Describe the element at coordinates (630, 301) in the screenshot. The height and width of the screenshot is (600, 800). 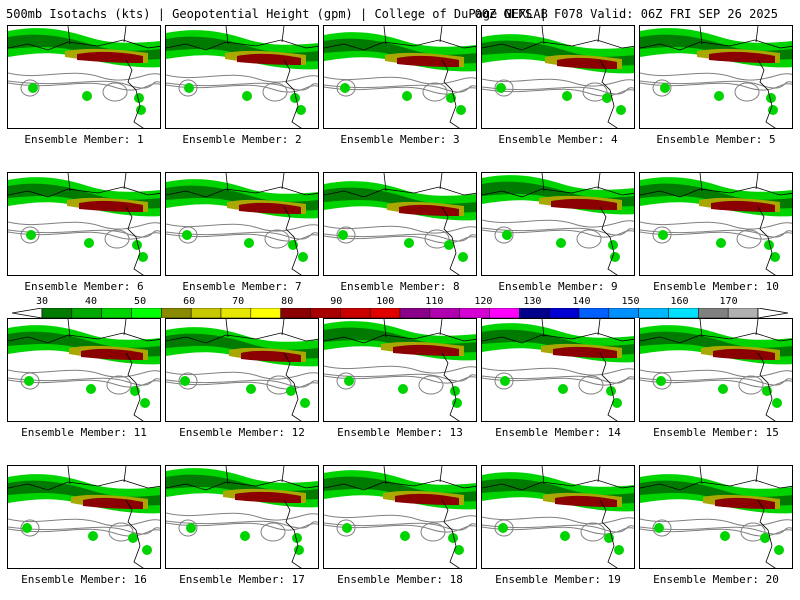
I see `colorbar-tick-label: 150` at that location.